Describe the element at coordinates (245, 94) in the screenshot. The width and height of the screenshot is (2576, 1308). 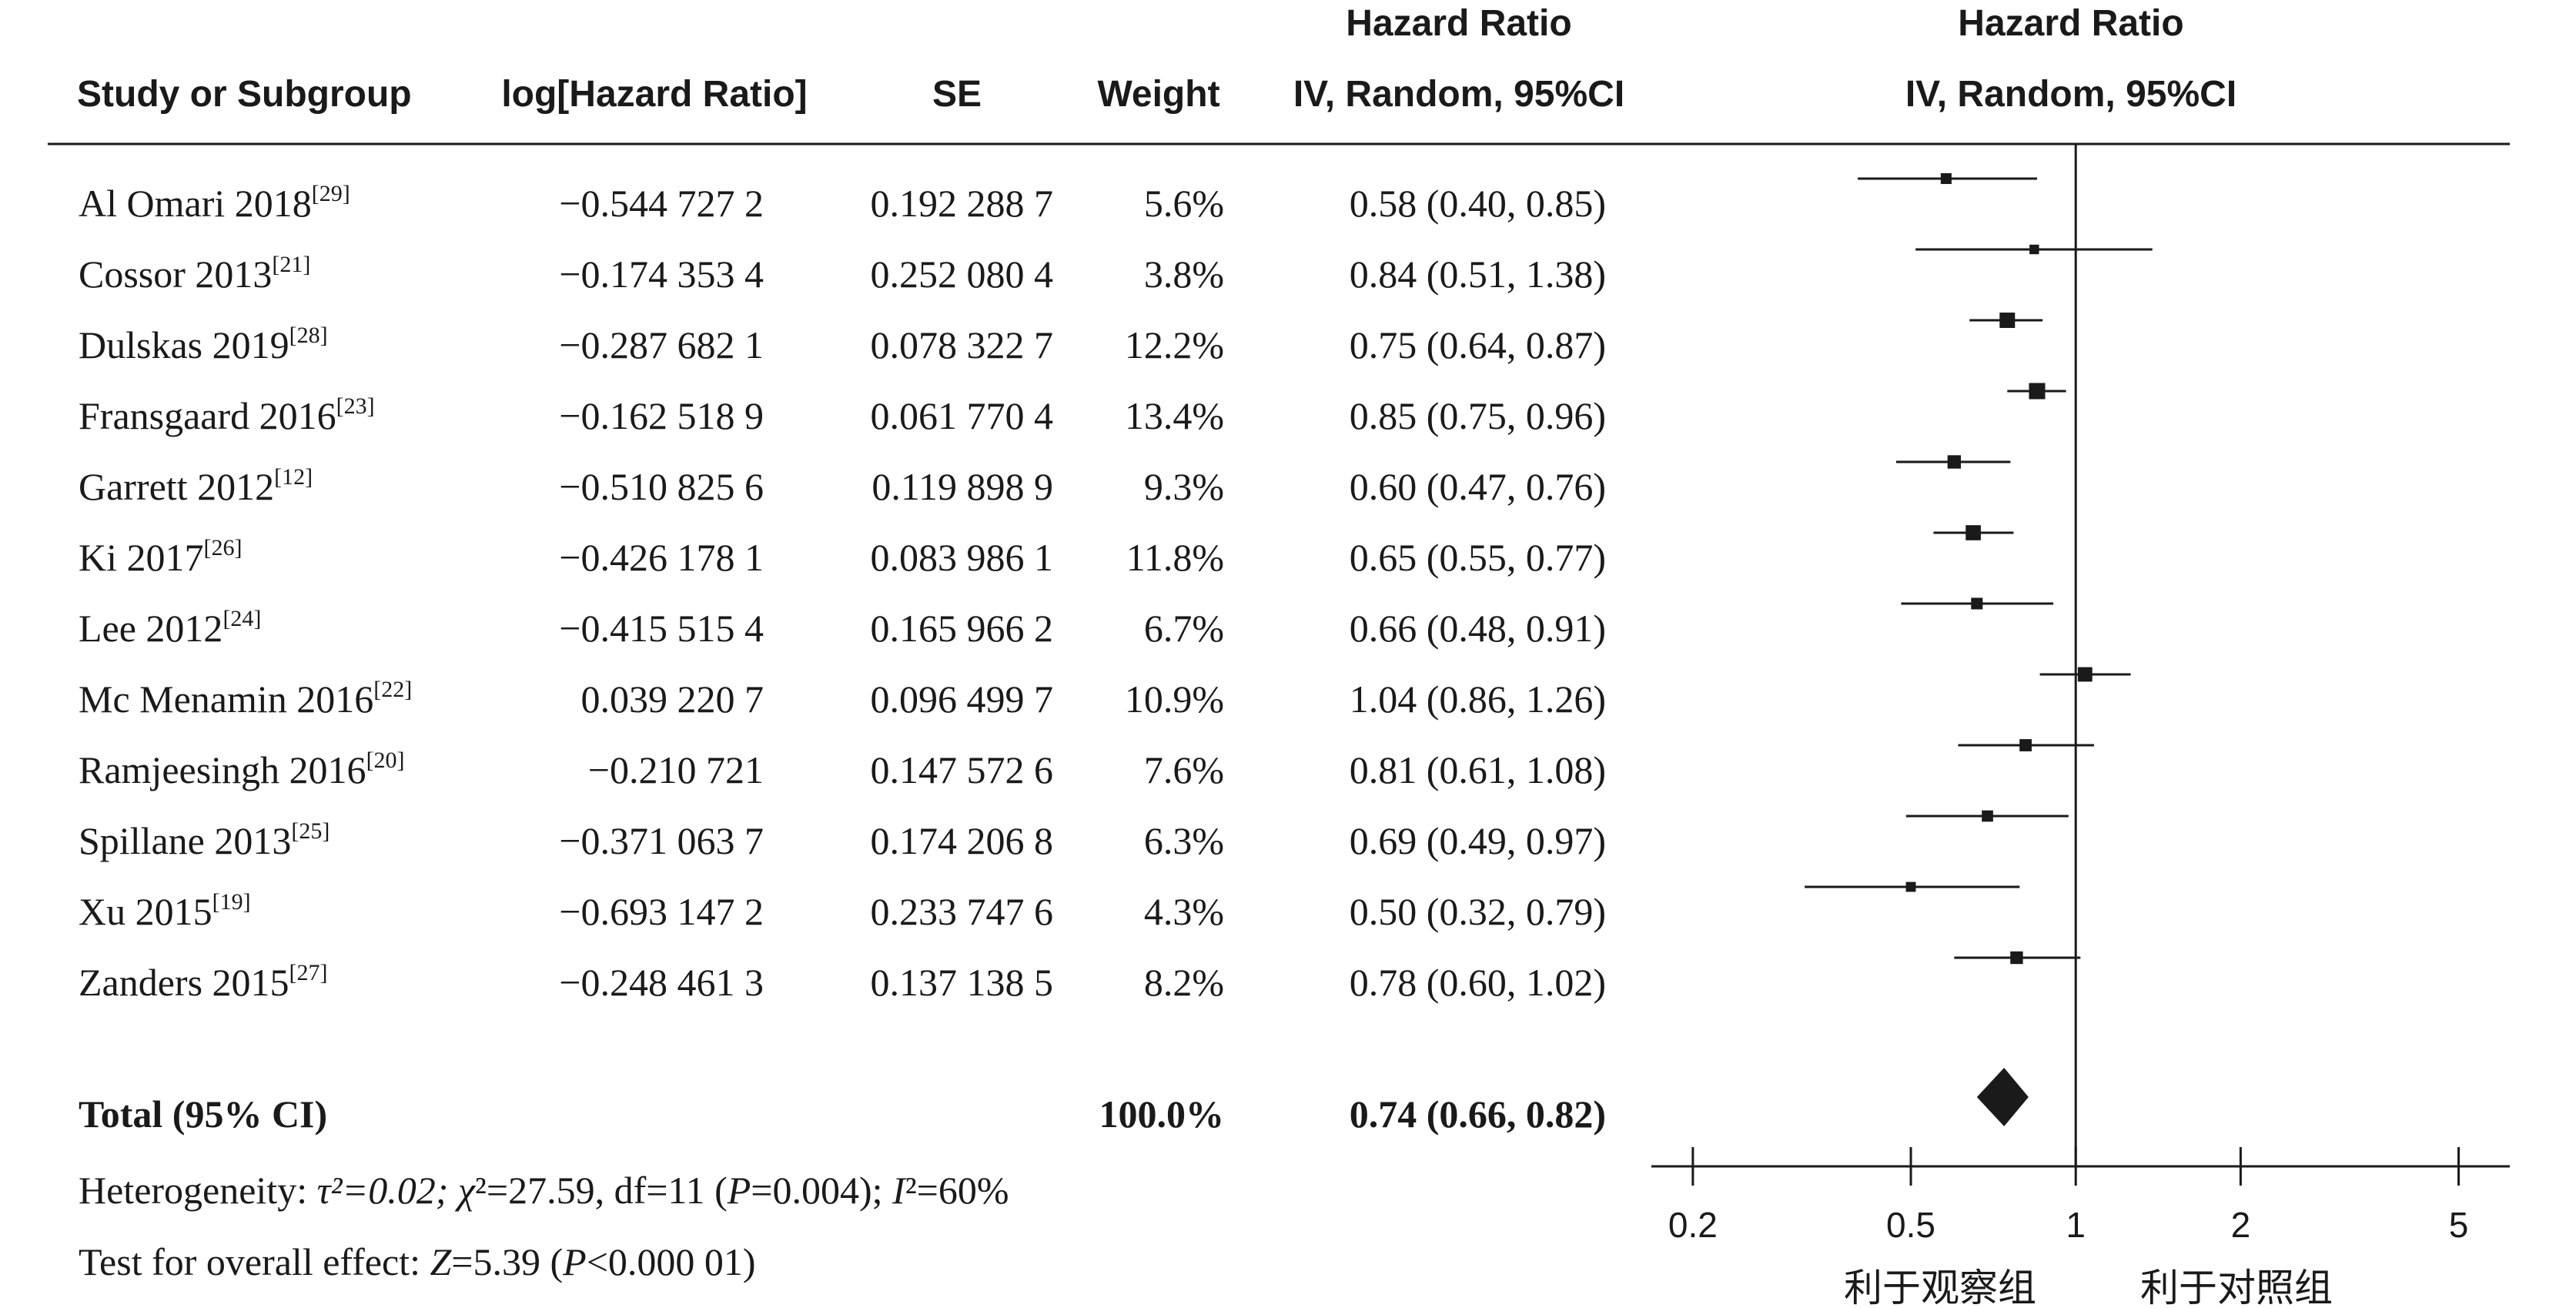
I see `header-study: Study or Subgroup` at that location.